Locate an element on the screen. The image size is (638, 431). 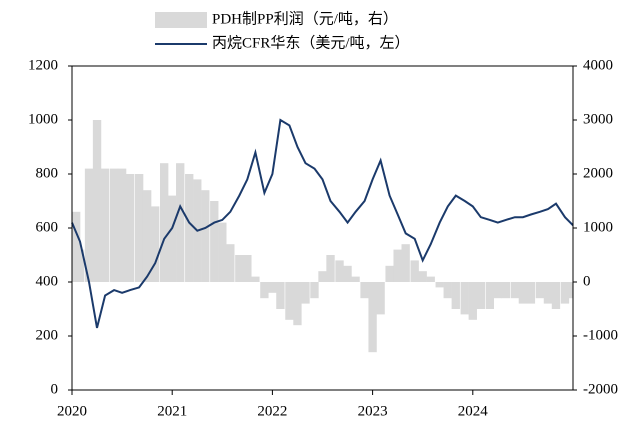
x-tick-label: 2020 is located at coordinates (72, 411).